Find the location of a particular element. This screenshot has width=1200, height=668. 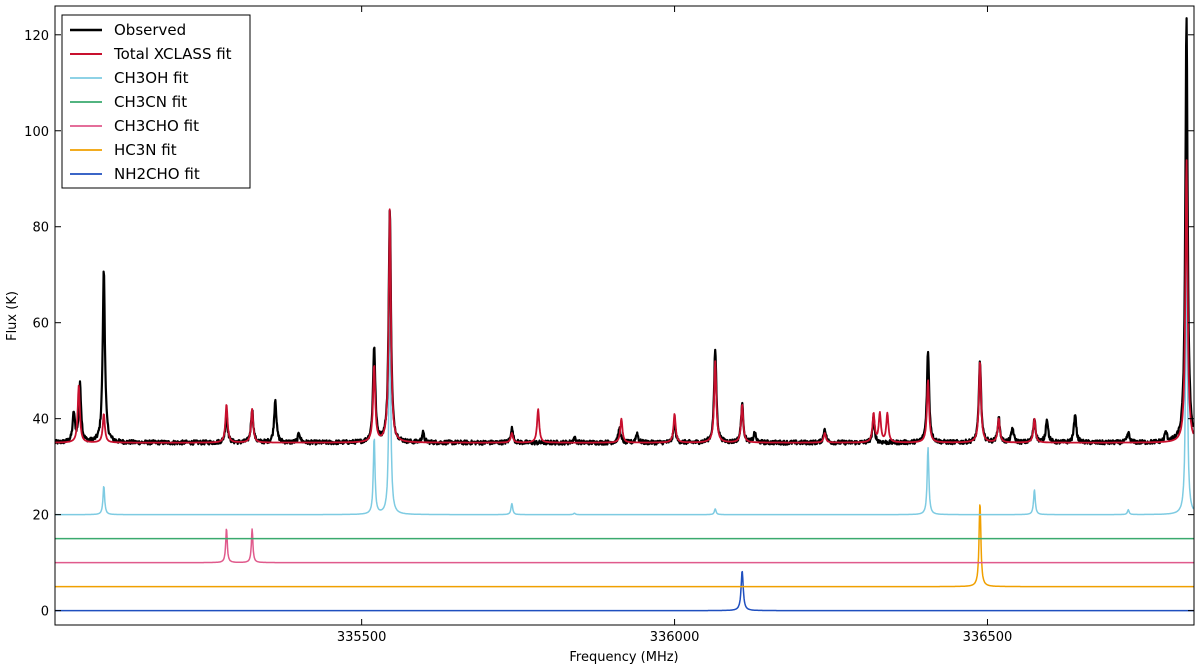

legend-label-3: CH3CN fit is located at coordinates (150, 102).